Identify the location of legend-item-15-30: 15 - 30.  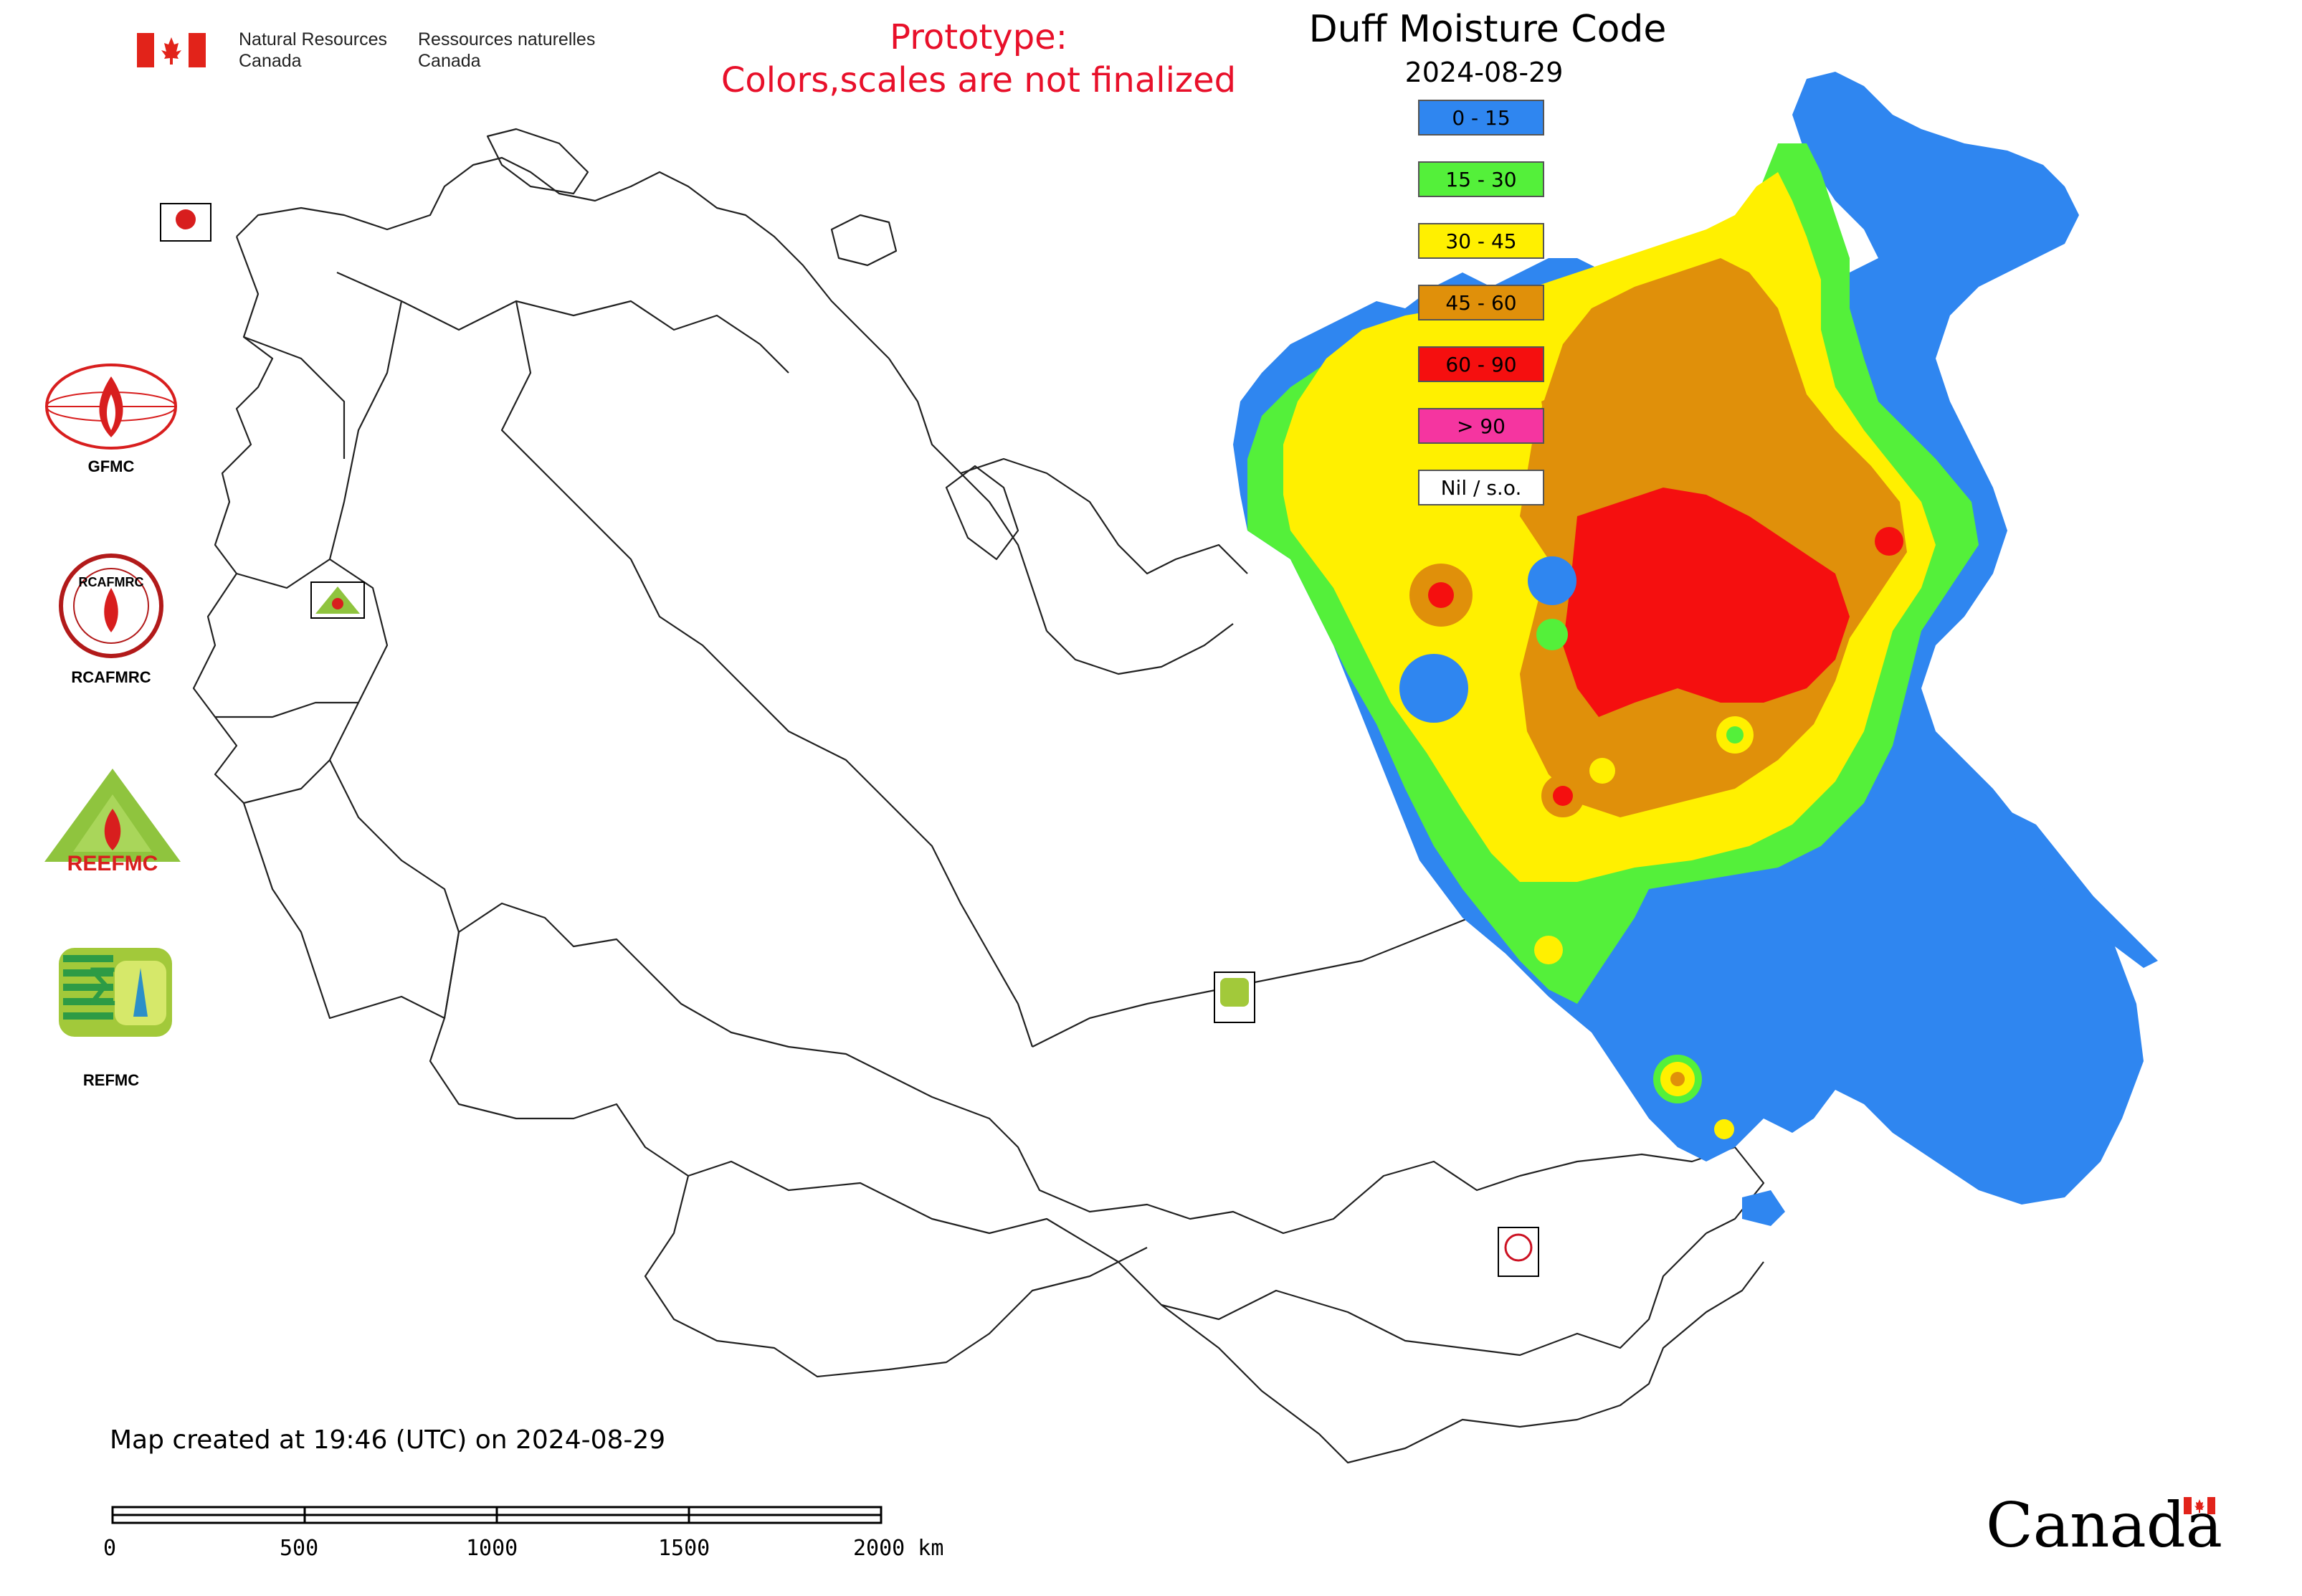
(1481, 179).